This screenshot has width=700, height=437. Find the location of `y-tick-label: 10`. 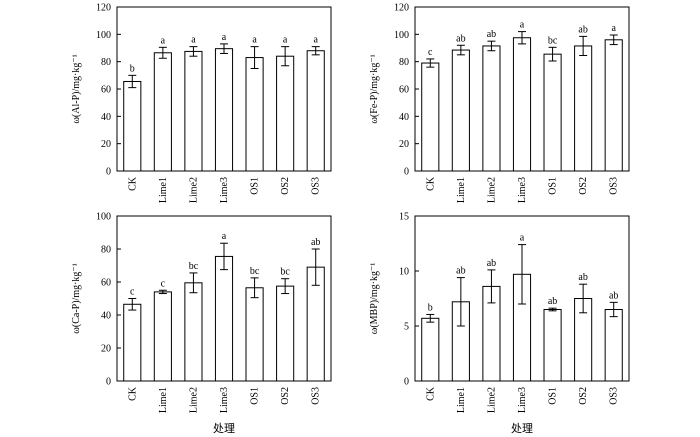

y-tick-label: 10 is located at coordinates (404, 272).